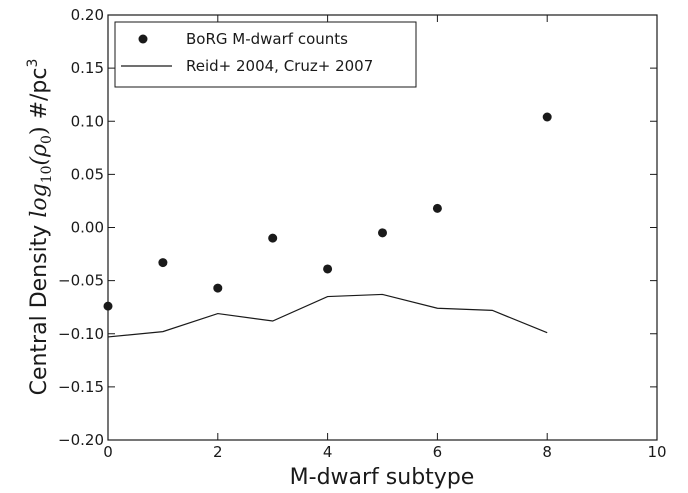 Image resolution: width=688 pixels, height=493 pixels. Describe the element at coordinates (656, 452) in the screenshot. I see `x-tick-label: 10` at that location.